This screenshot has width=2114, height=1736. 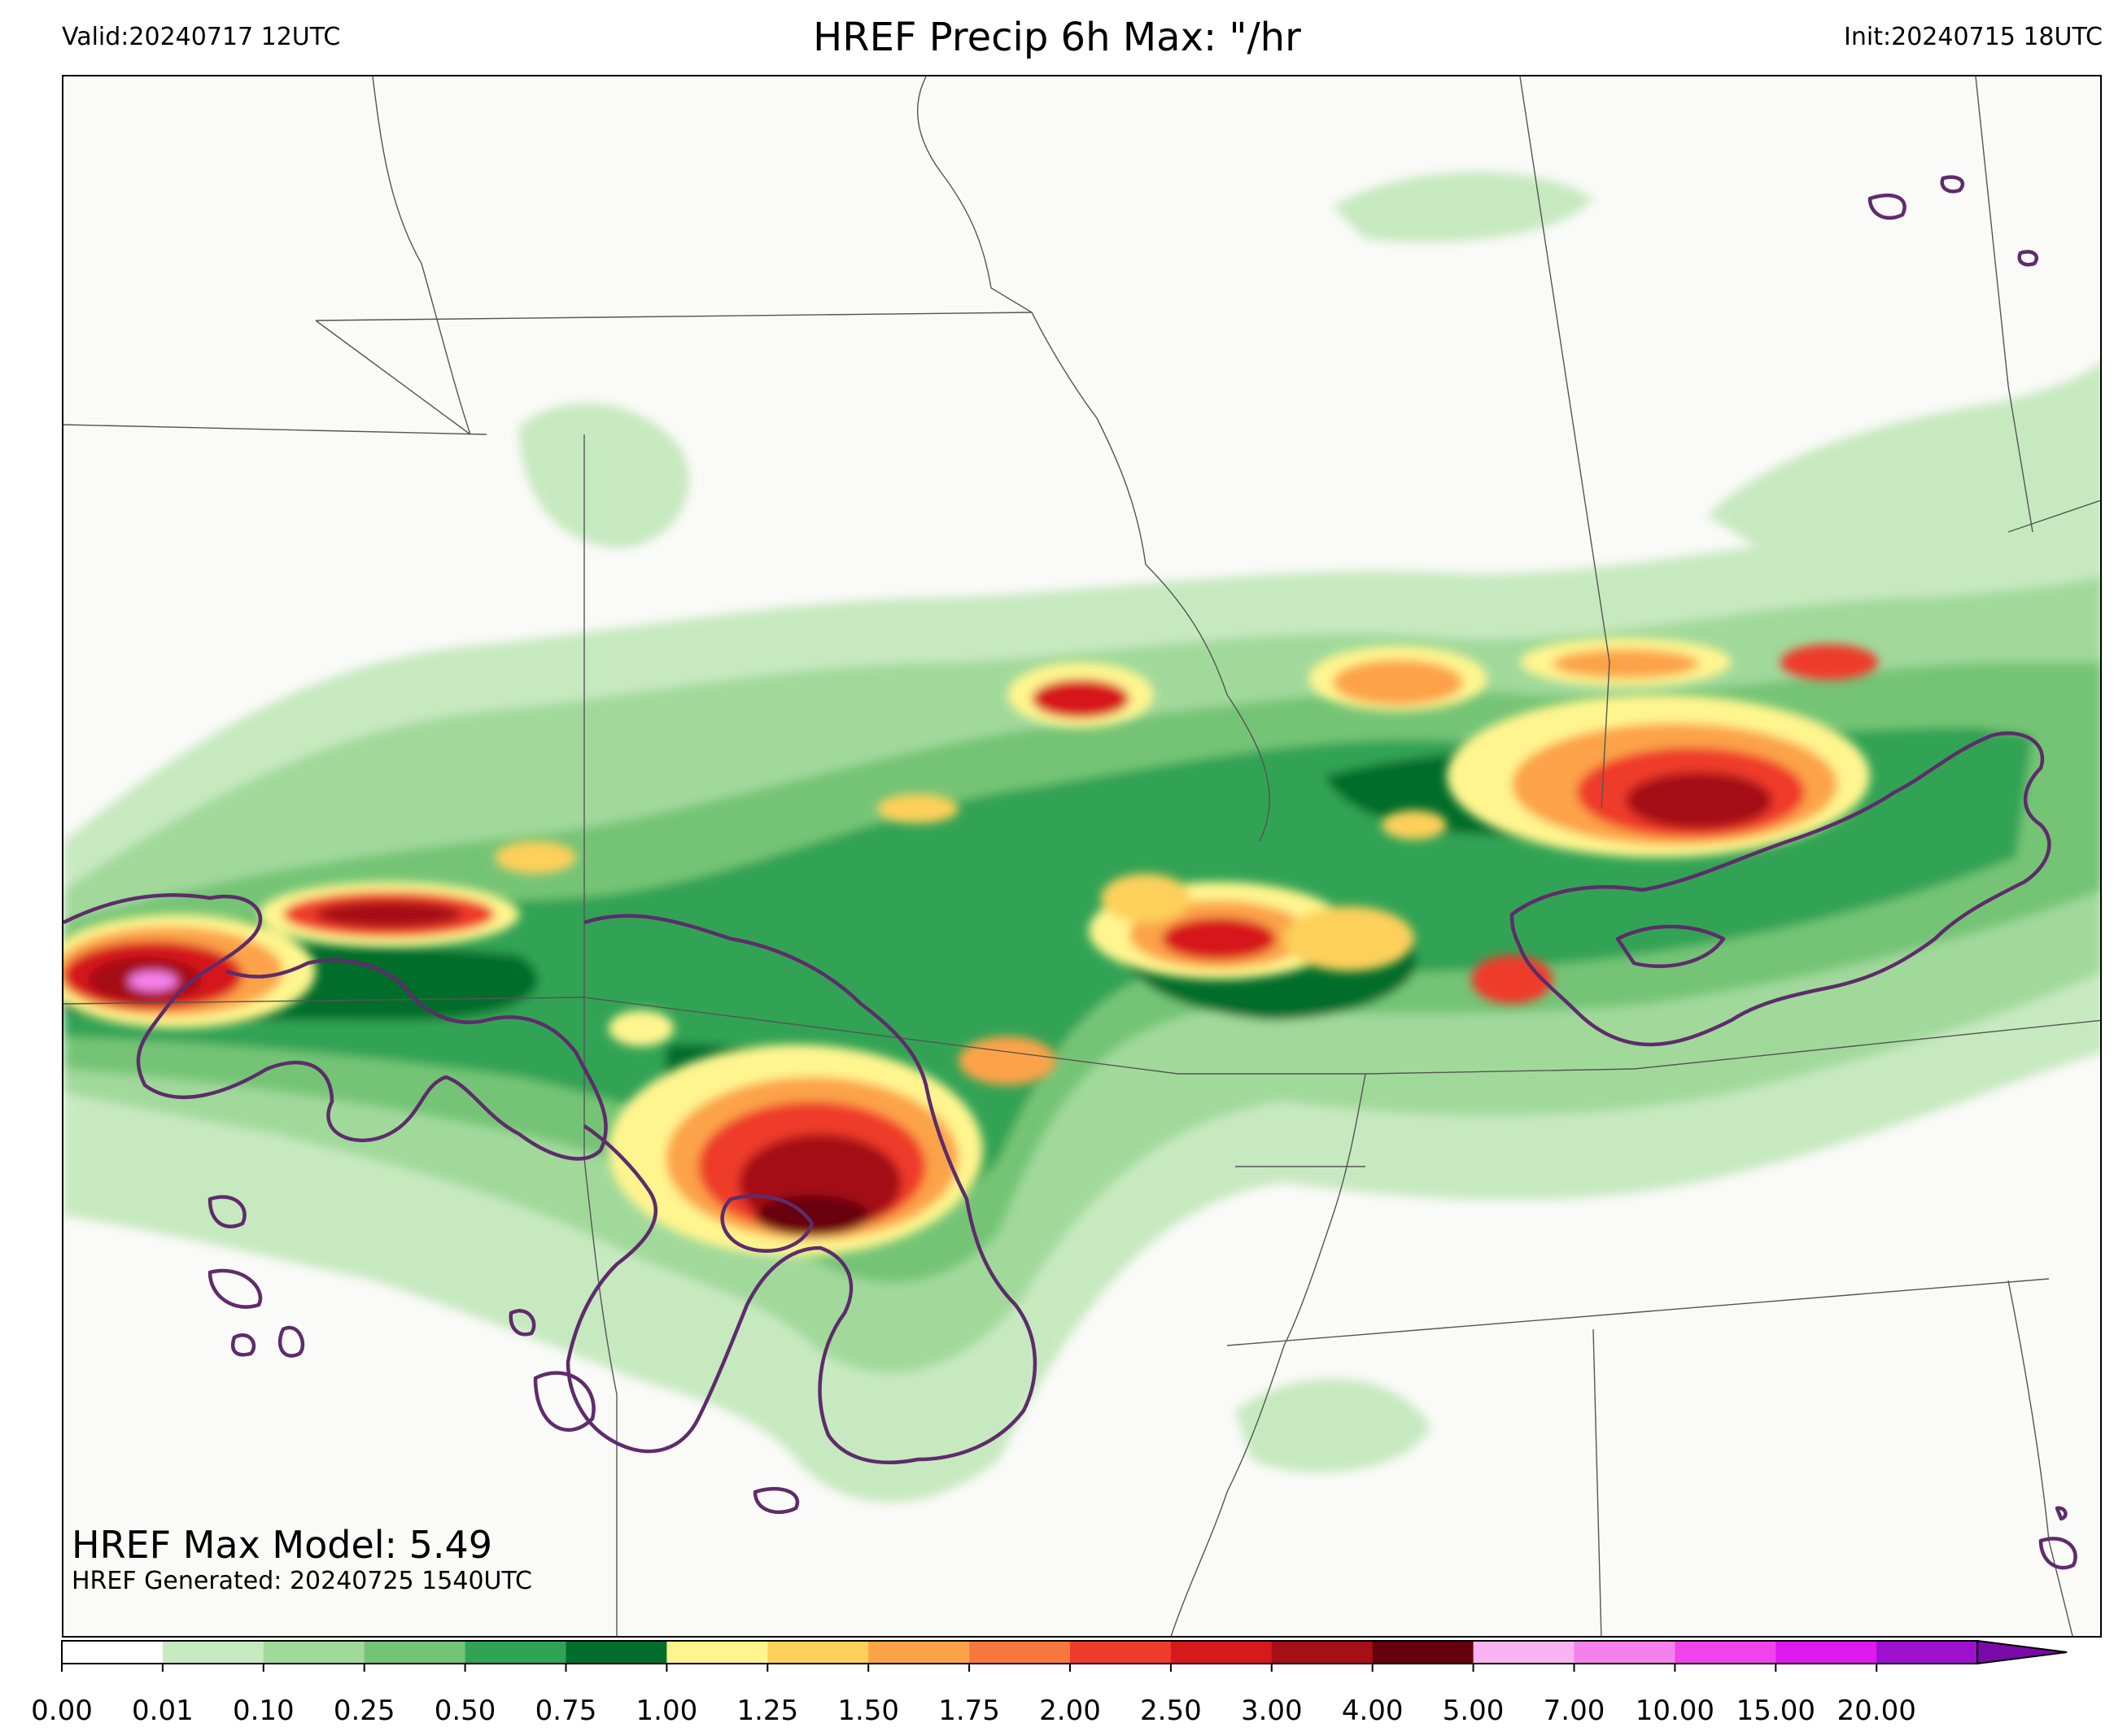 I want to click on colorbar-extend-arrow, so click(x=2022, y=1652).